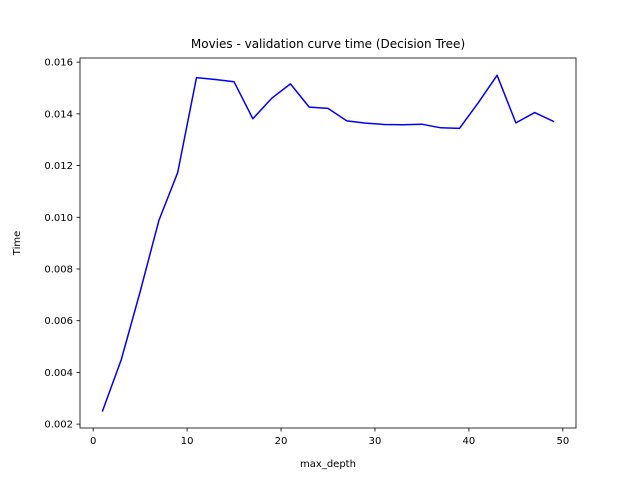 This screenshot has width=640, height=480. Describe the element at coordinates (58, 425) in the screenshot. I see `y-tick-label: 0.002` at that location.